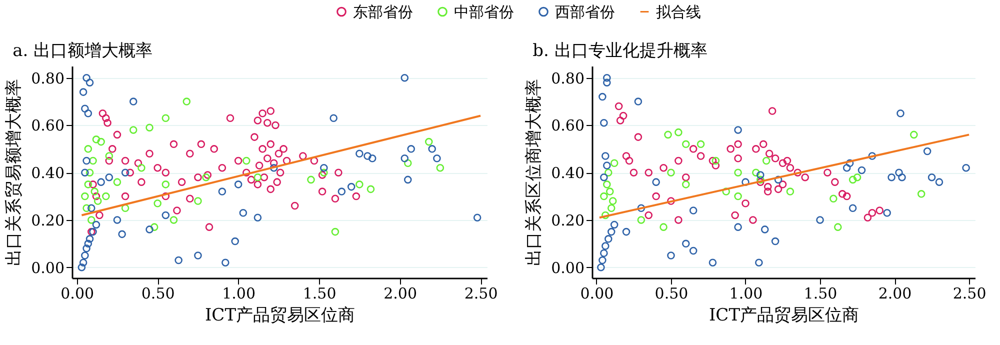 This screenshot has height=345, width=1000. Describe the element at coordinates (895, 293) in the screenshot. I see `x-tick-label: 2.00` at that location.